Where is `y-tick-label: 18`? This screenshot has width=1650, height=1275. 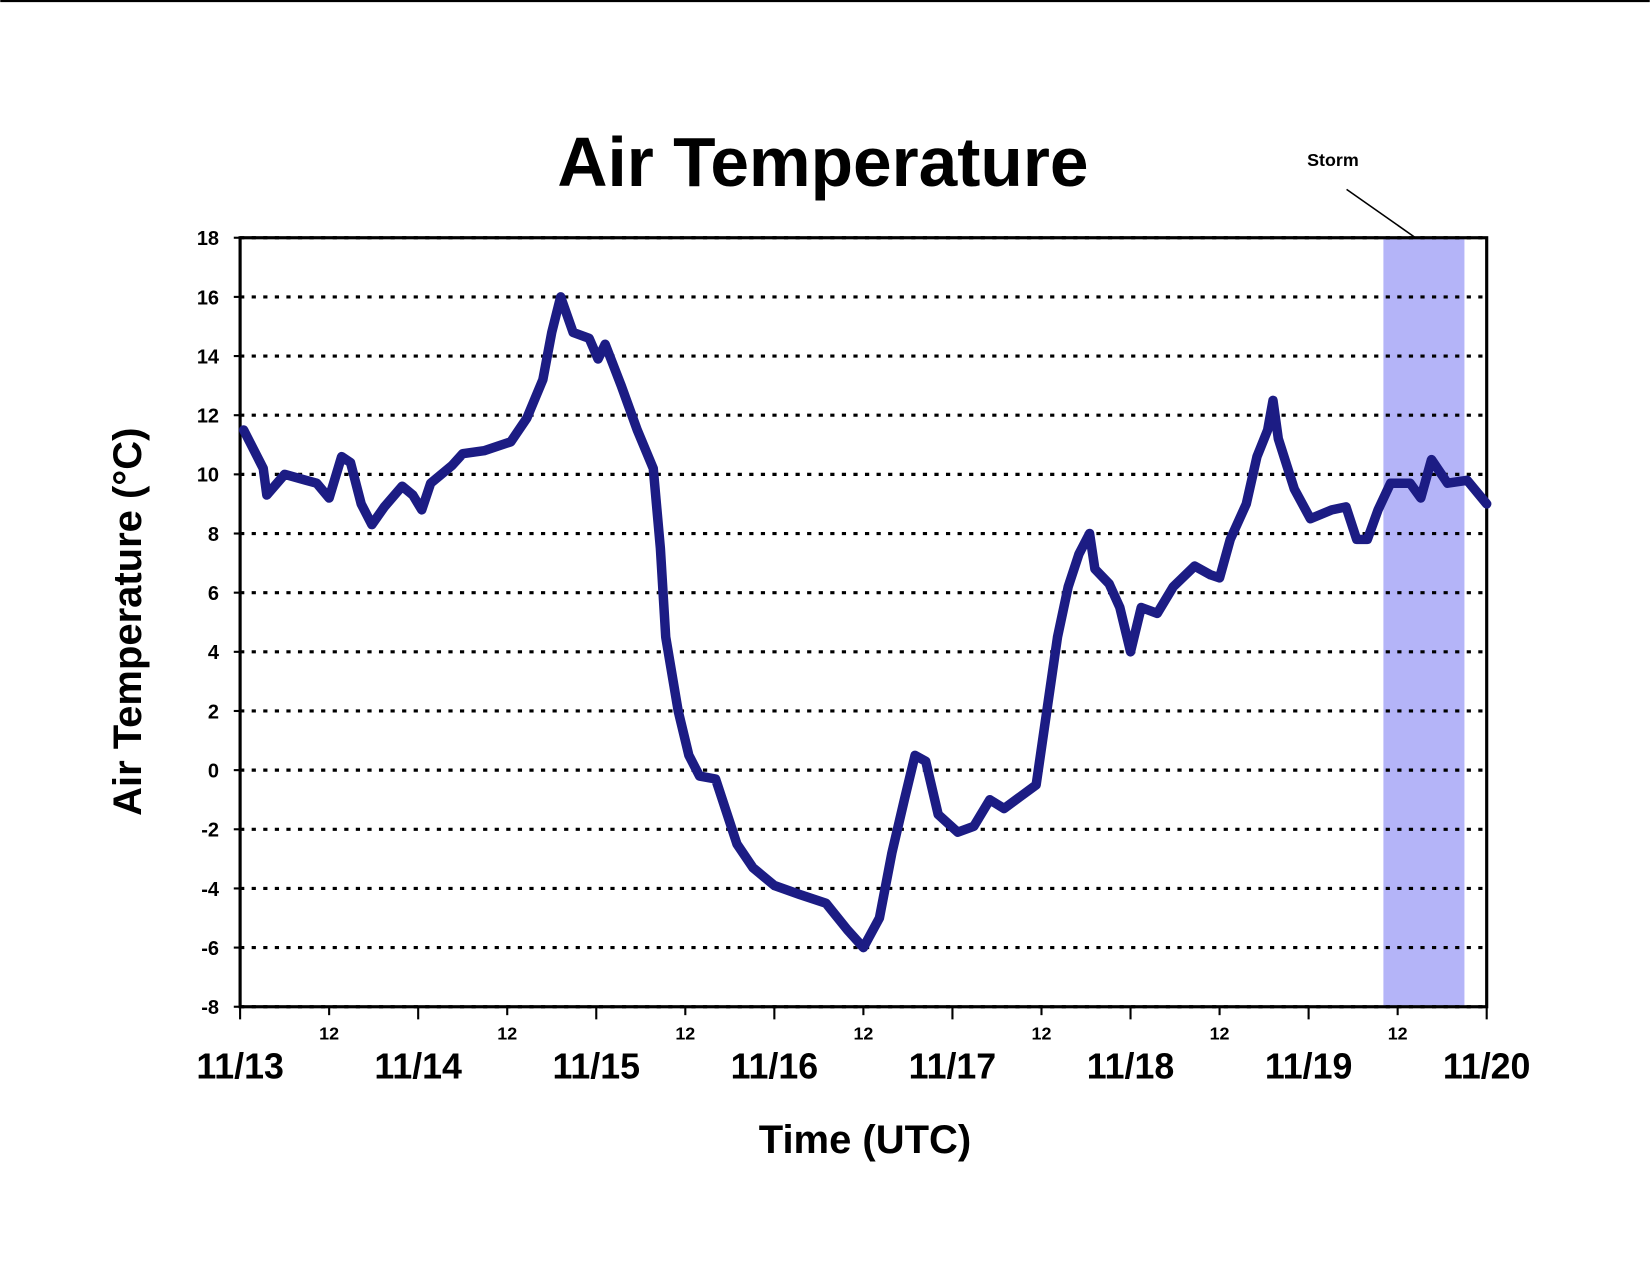
y-tick-label: 18 is located at coordinates (208, 239).